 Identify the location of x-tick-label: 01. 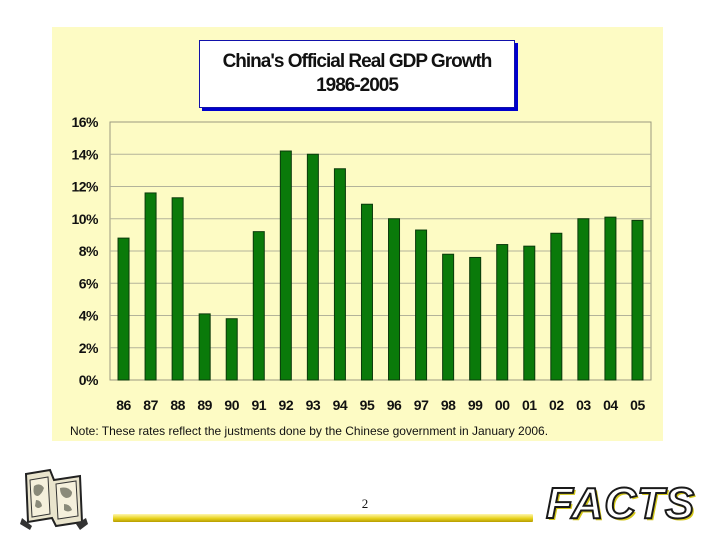
(529, 405).